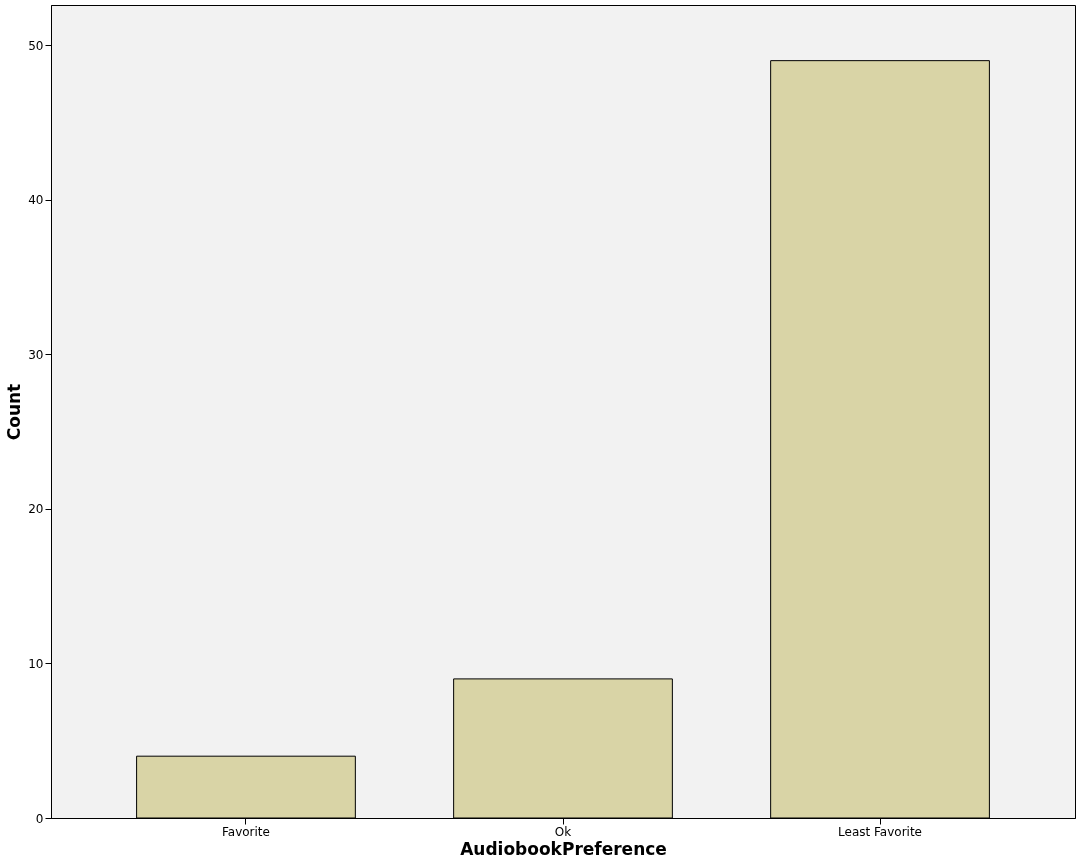 This screenshot has width=1086, height=867. Describe the element at coordinates (36, 200) in the screenshot. I see `y-tick-label: 40` at that location.